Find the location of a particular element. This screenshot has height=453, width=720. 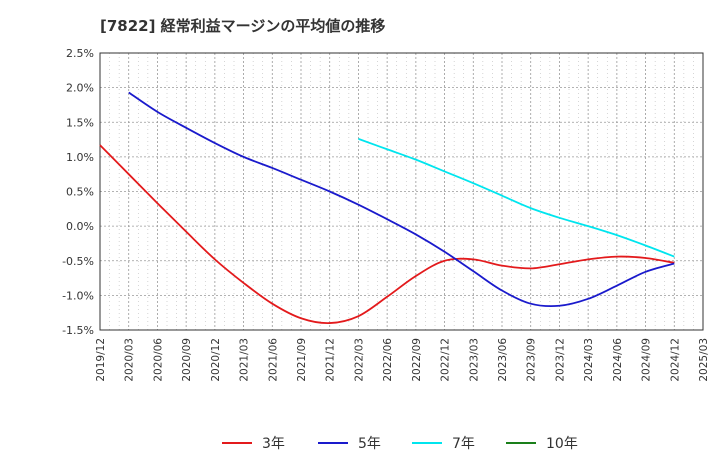

y-tick-label: 2.5% is located at coordinates (80, 53).